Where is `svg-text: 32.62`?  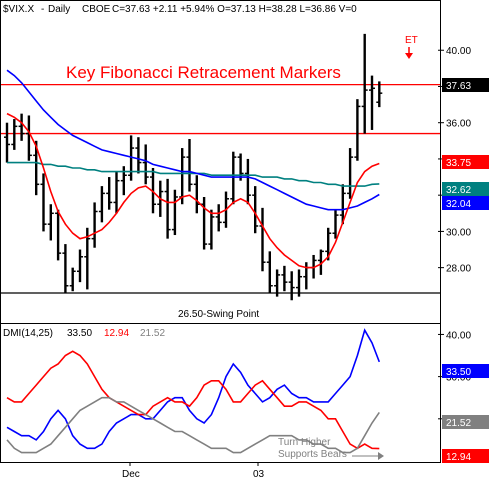
svg-text: 32.62 is located at coordinates (458, 190).